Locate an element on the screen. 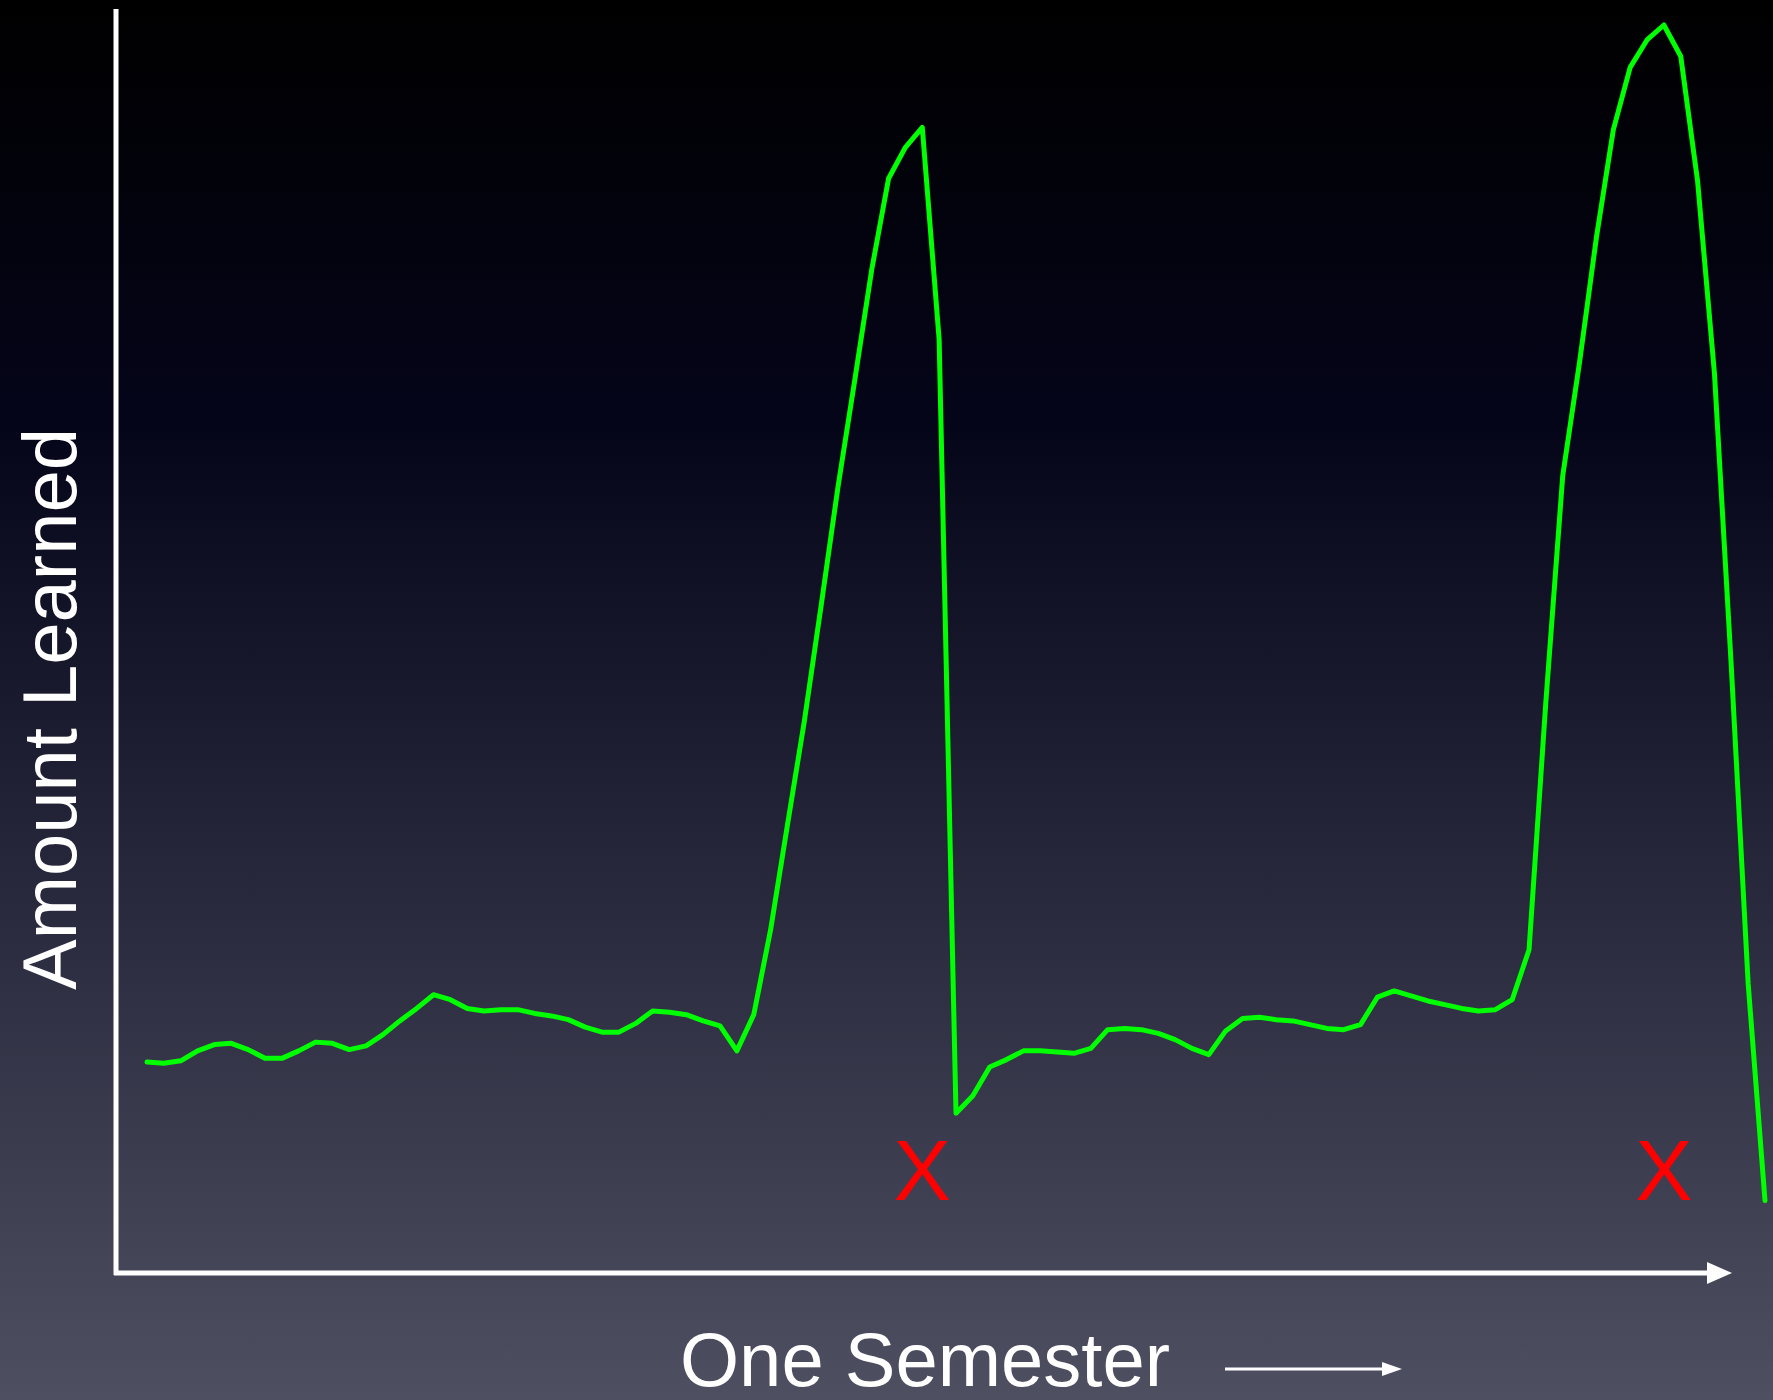 Image resolution: width=1773 pixels, height=1400 pixels. y-axis-title: Amount Learned is located at coordinates (49, 709).